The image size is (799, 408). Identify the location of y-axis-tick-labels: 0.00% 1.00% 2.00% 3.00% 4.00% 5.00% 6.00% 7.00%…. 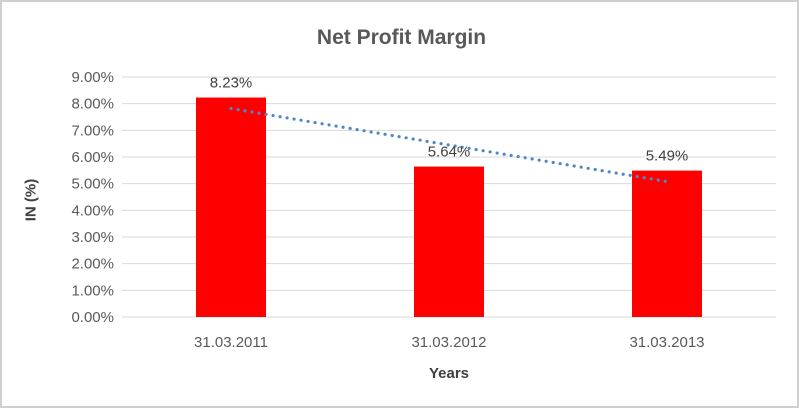
(92, 197).